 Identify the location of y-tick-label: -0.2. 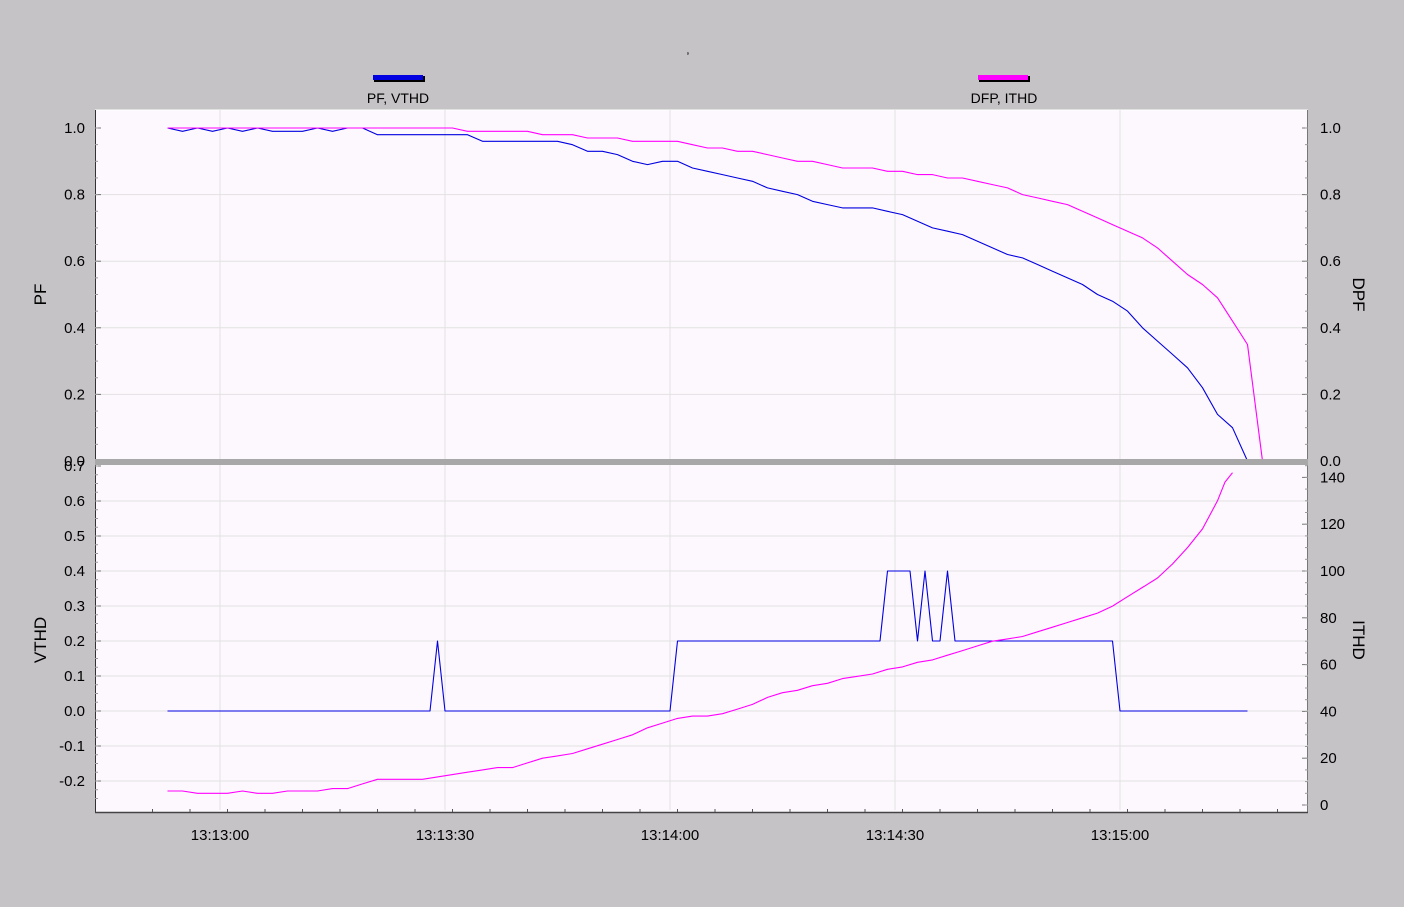
(72, 781).